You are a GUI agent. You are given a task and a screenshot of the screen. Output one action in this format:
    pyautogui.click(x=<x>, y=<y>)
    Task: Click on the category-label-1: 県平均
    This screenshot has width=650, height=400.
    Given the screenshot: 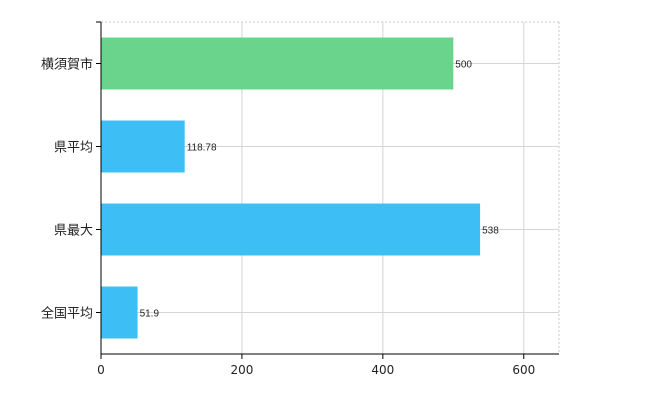 What is the action you would take?
    pyautogui.click(x=73, y=148)
    